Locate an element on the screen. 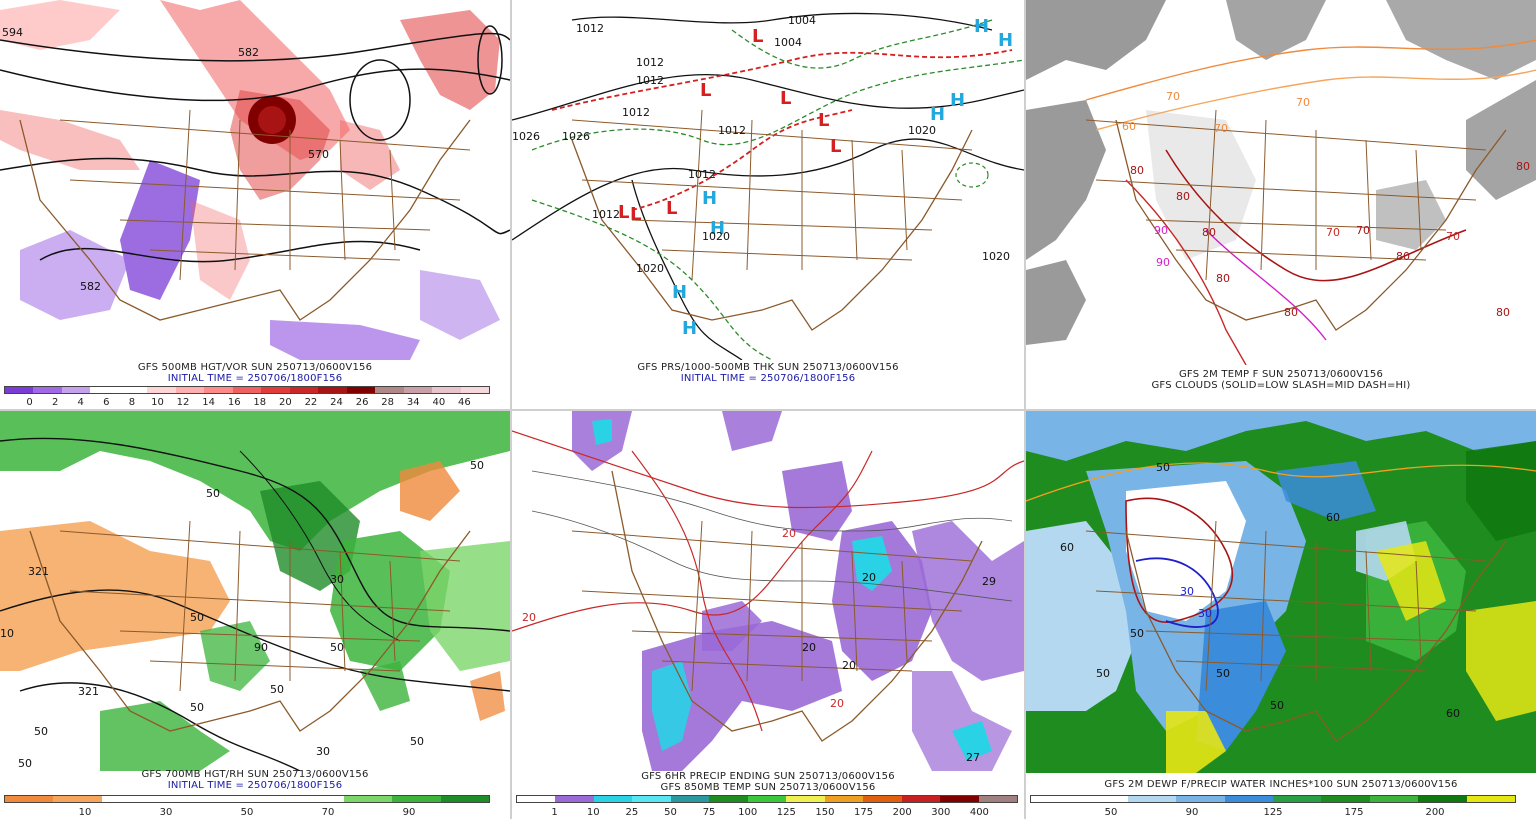 The image size is (1536, 819). grid-divider-horizontal is located at coordinates (768, 410).